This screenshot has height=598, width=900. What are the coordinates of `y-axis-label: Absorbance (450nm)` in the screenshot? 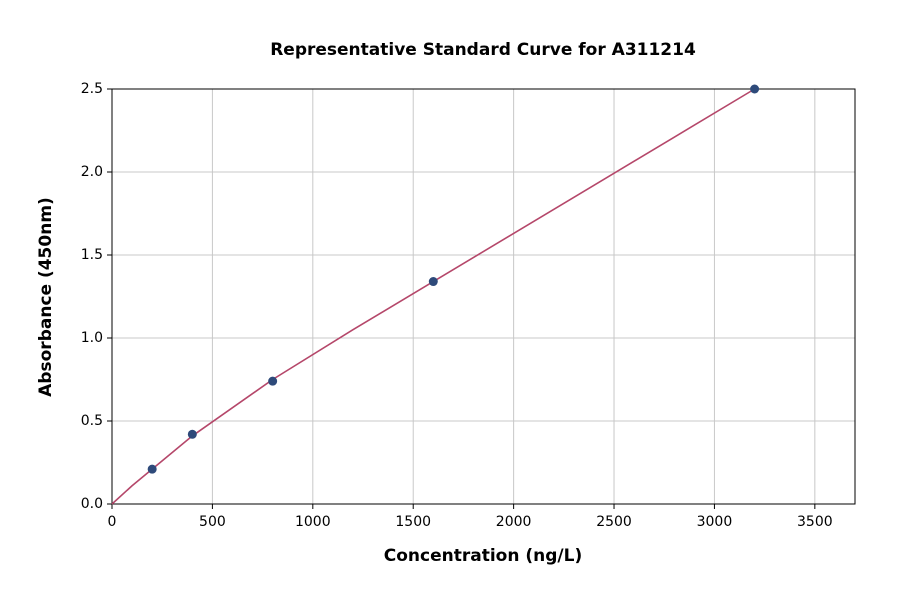 It's located at (46, 297).